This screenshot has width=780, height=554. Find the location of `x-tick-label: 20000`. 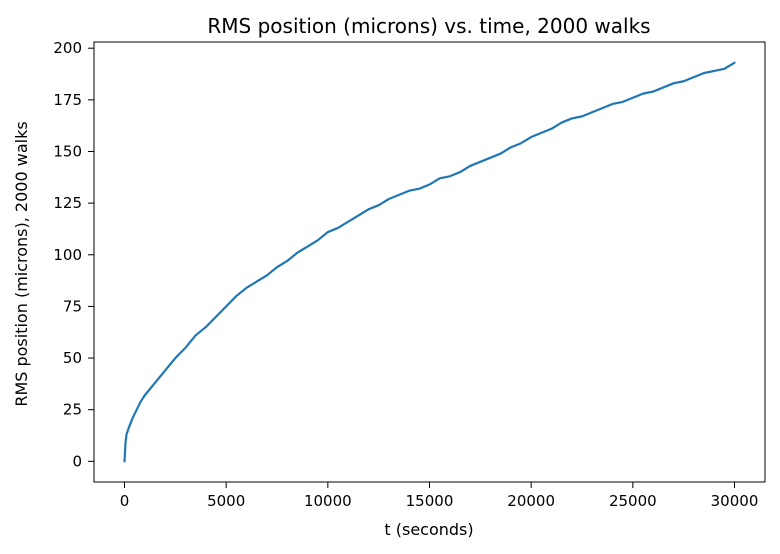

x-tick-label: 20000 is located at coordinates (531, 501).